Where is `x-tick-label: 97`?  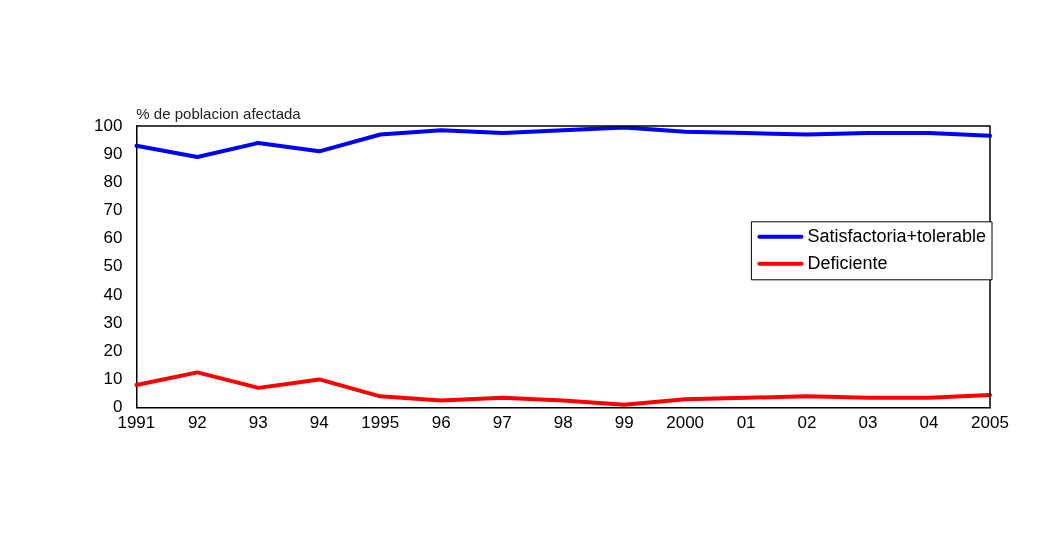 x-tick-label: 97 is located at coordinates (502, 423).